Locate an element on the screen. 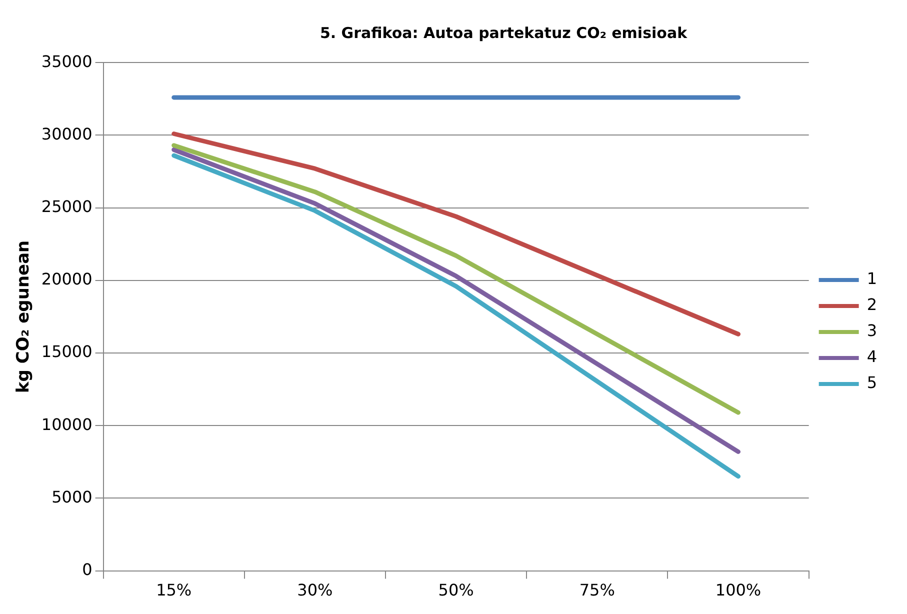 The width and height of the screenshot is (907, 614). y-tick-label: 5000 is located at coordinates (72, 496).